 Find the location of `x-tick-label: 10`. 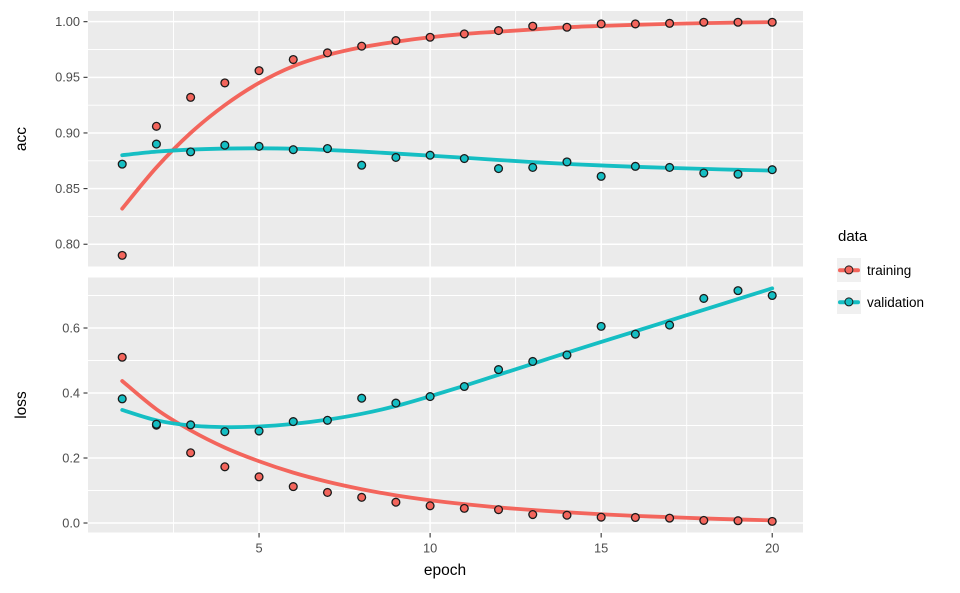

x-tick-label: 10 is located at coordinates (430, 548).